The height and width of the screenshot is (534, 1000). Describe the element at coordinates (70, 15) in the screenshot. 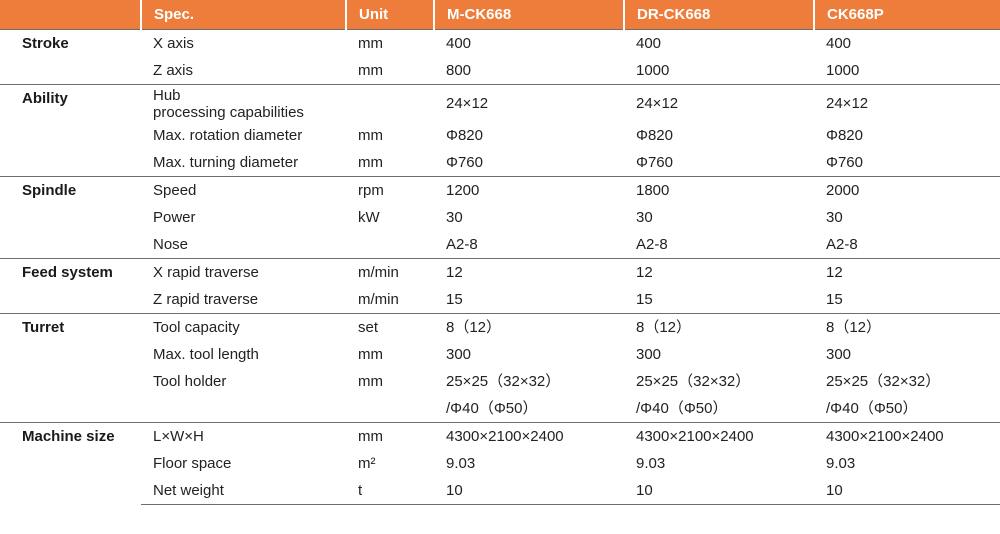

I see `header-group-col` at that location.